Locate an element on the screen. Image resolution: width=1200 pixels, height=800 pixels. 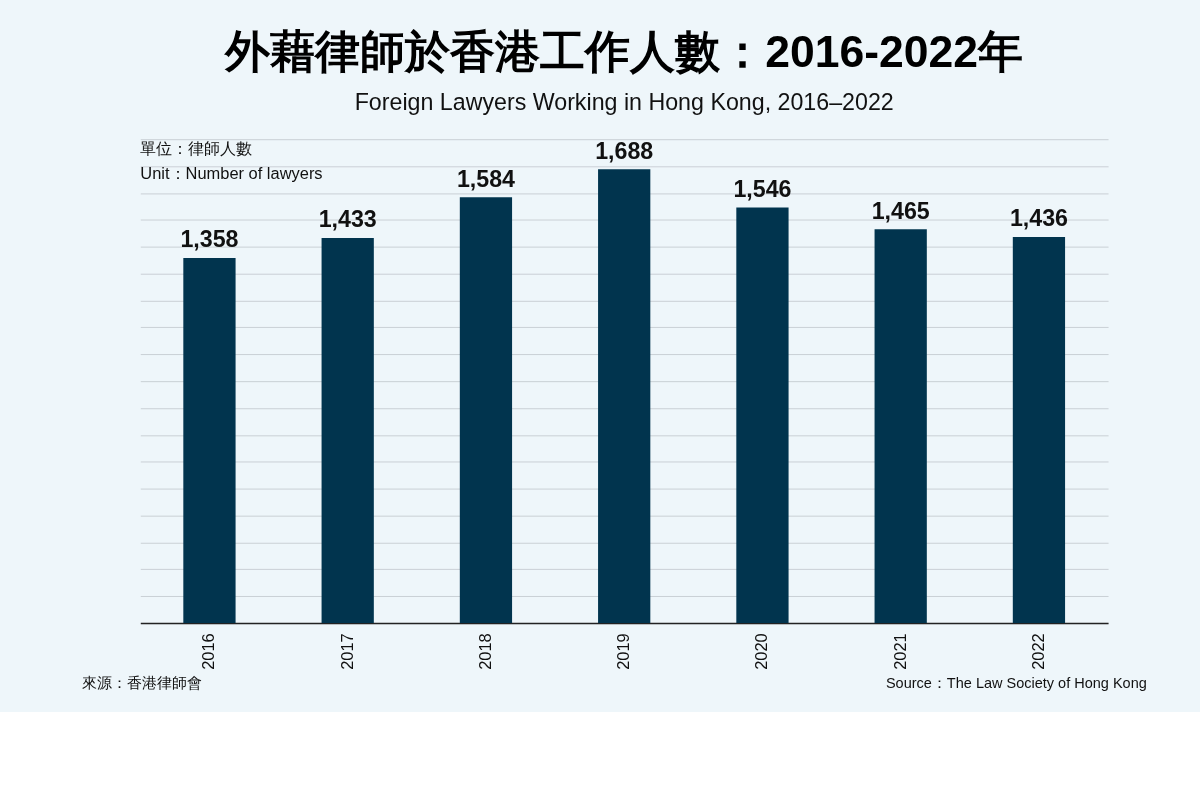
source-note: Source：The Law Society of Hong Kong is located at coordinates (1016, 682).